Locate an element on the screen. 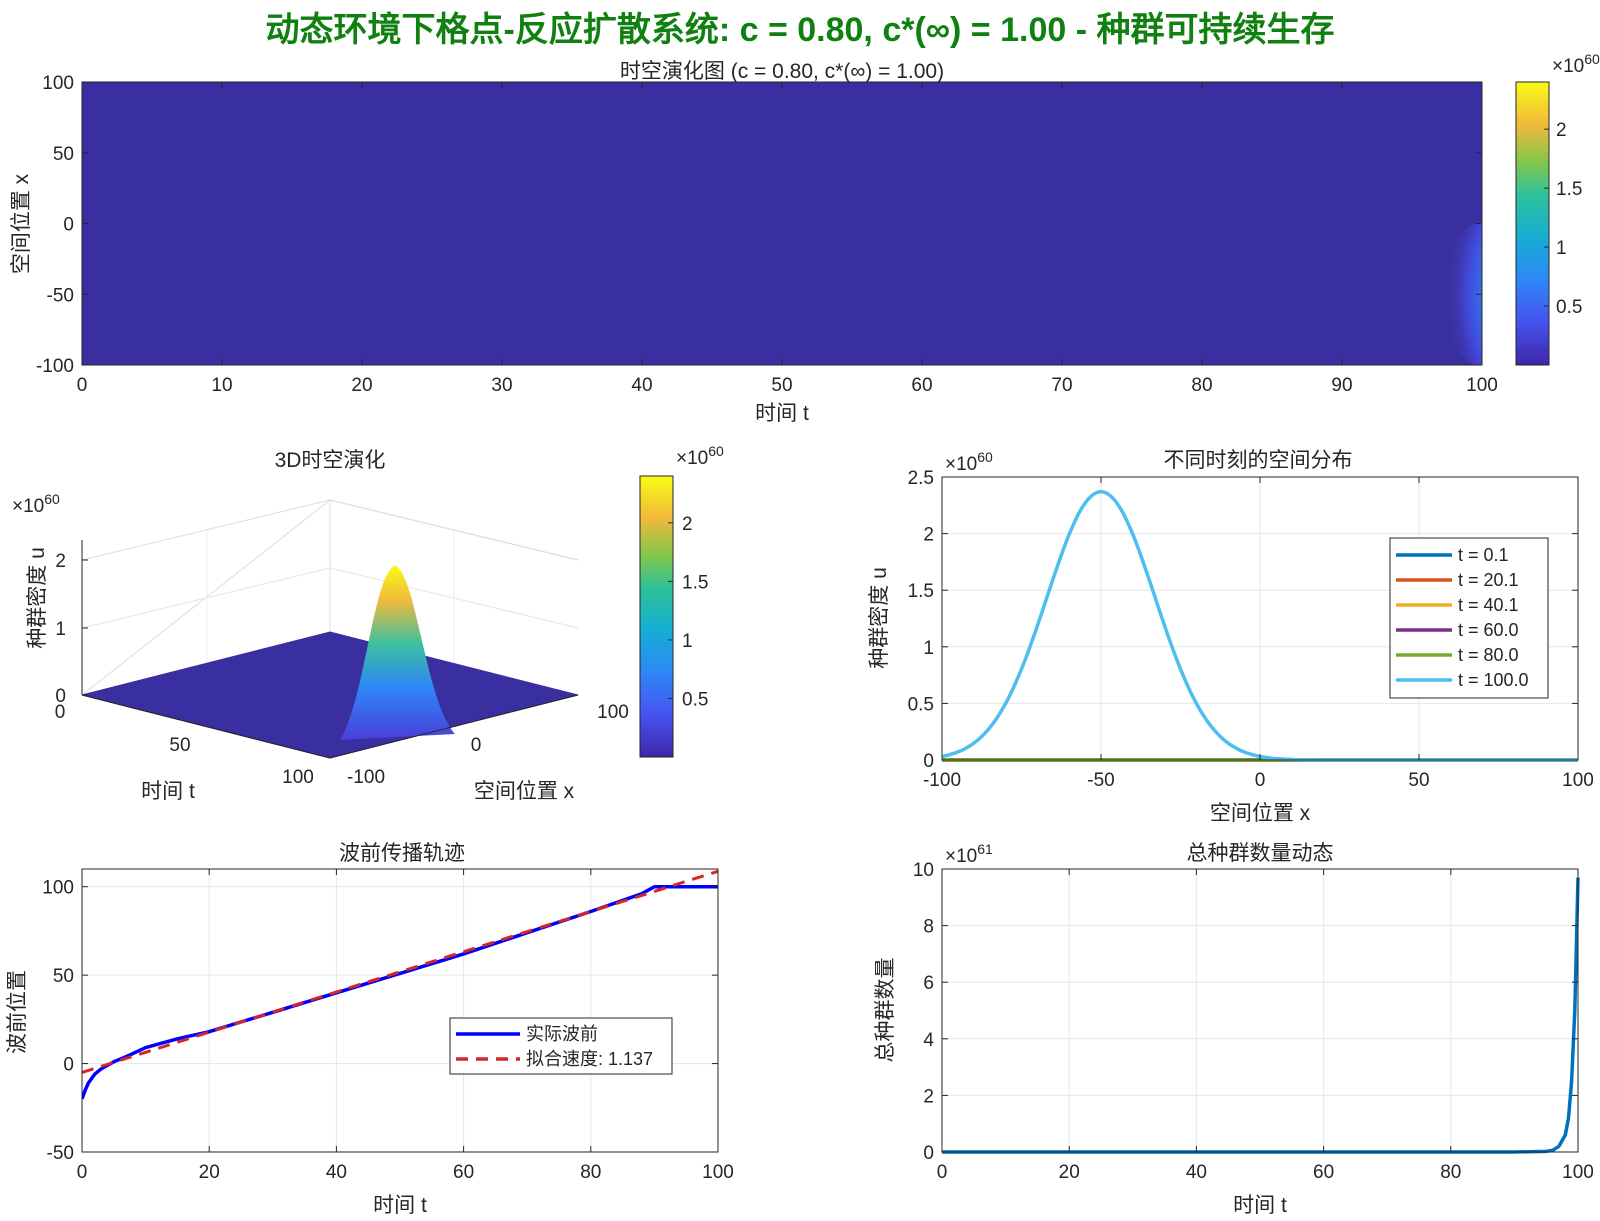 The image size is (1600, 1221). legend-entry: t = 20.1 is located at coordinates (1488, 580).